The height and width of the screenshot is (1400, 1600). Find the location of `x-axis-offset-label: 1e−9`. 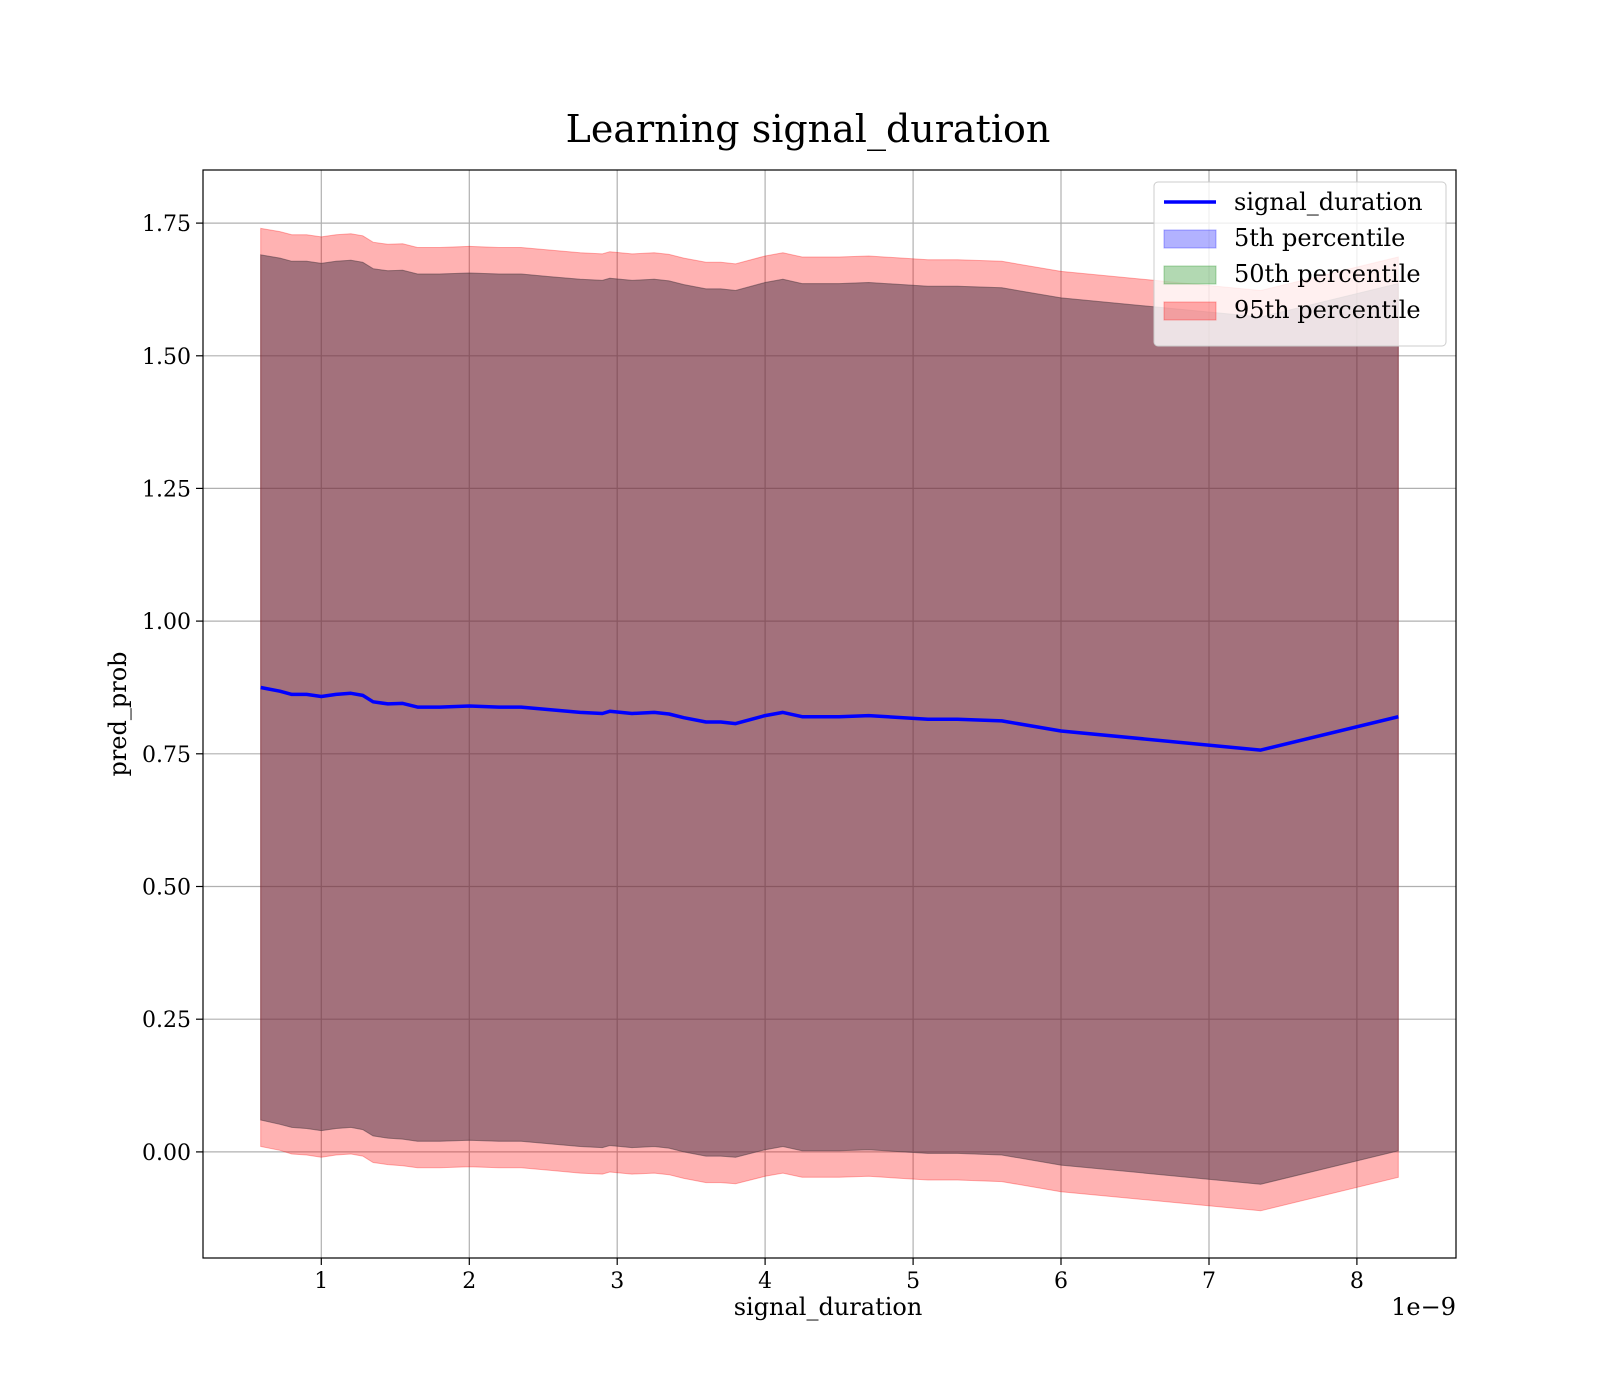

x-axis-offset-label: 1e−9 is located at coordinates (1423, 1307).